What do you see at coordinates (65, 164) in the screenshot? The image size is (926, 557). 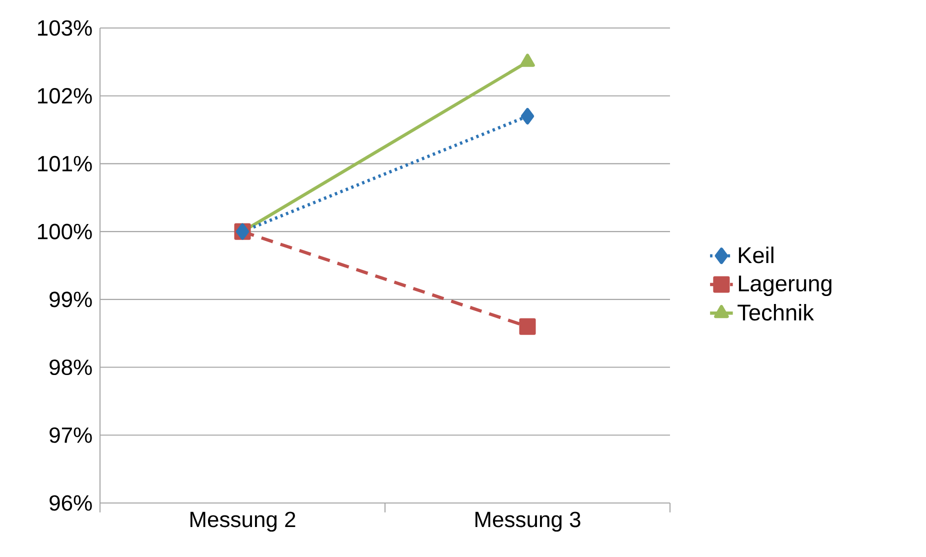 I see `y-tick-label: 101%` at bounding box center [65, 164].